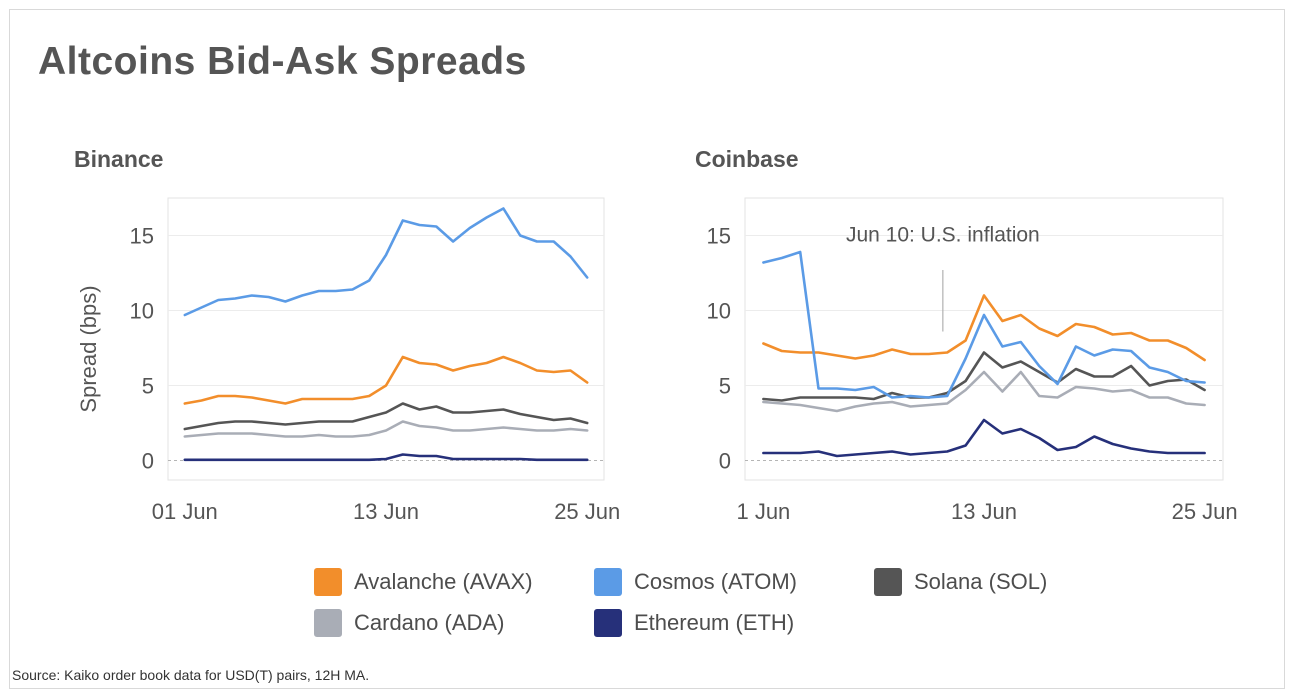 This screenshot has height=696, width=1294. What do you see at coordinates (943, 235) in the screenshot?
I see `annotation-label: Jun 10: U.S. inflation` at bounding box center [943, 235].